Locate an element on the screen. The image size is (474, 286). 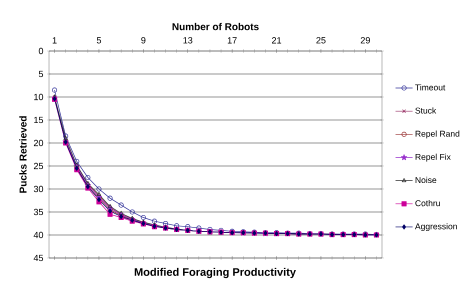
x-tick-label: 5 is located at coordinates (99, 40).